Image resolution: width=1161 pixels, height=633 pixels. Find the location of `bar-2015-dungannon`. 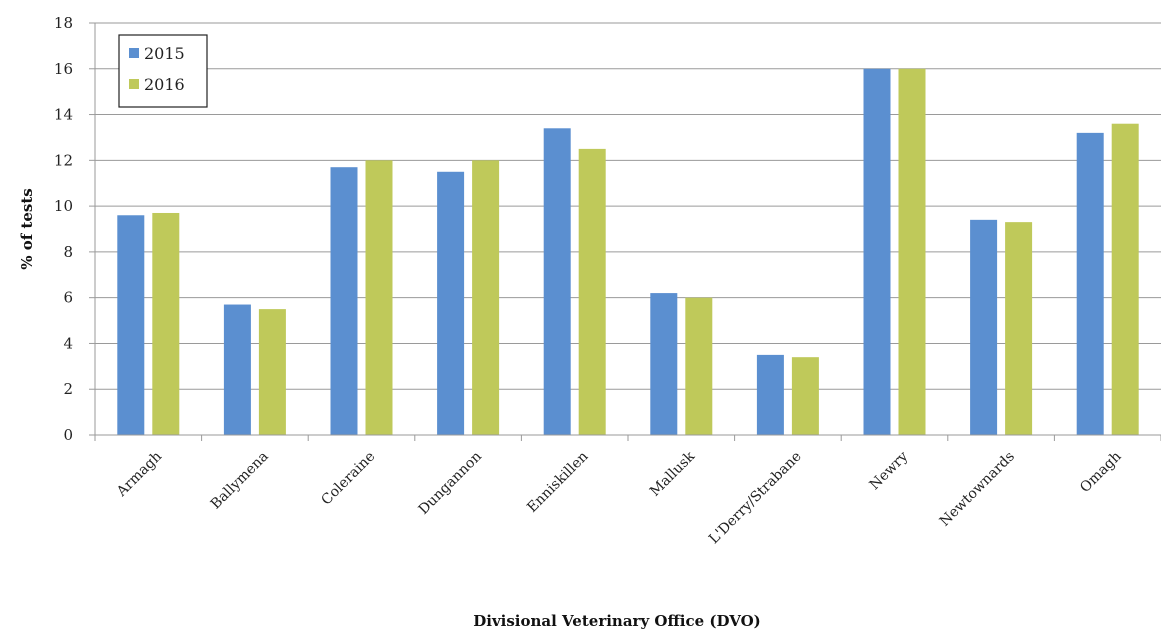

bar-2015-dungannon is located at coordinates (451, 303).